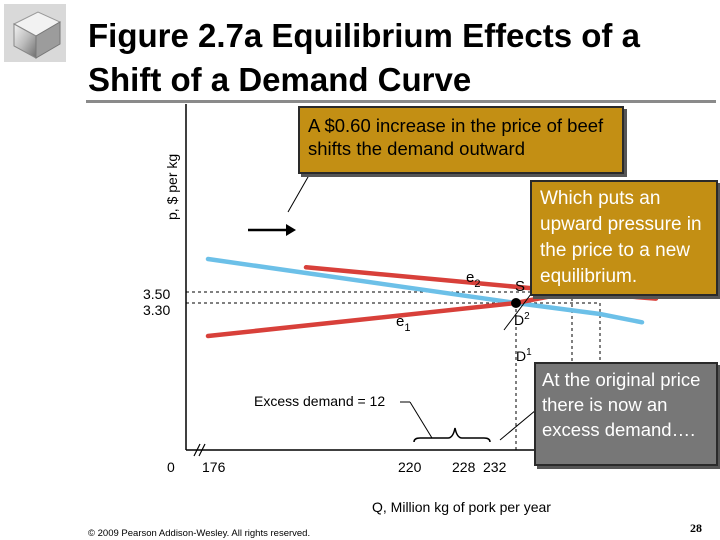 Image resolution: width=720 pixels, height=540 pixels. What do you see at coordinates (156, 310) in the screenshot?
I see `y-tick-label: 3.30` at bounding box center [156, 310].